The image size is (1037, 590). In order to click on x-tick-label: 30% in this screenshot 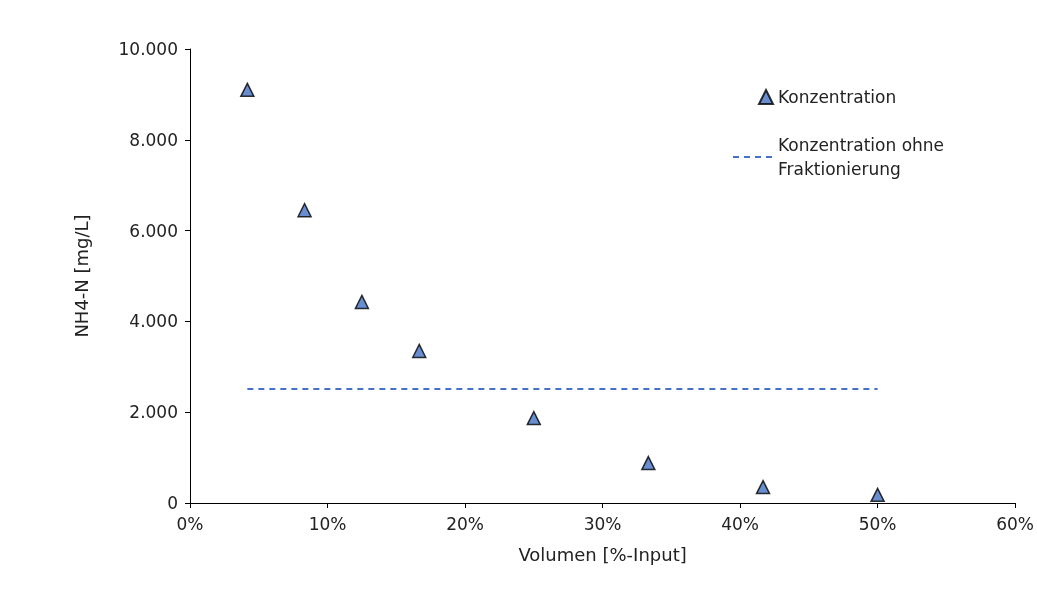, I will do `click(602, 523)`.